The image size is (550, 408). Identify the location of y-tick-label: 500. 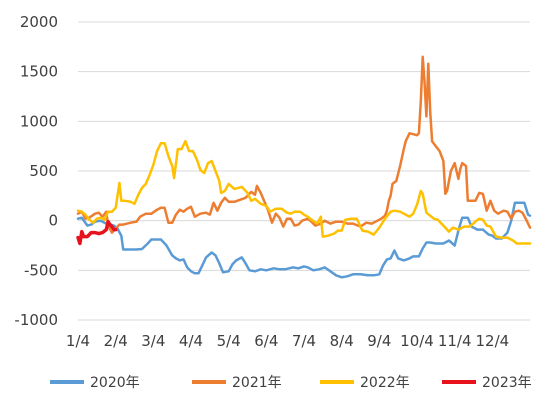
(43, 171).